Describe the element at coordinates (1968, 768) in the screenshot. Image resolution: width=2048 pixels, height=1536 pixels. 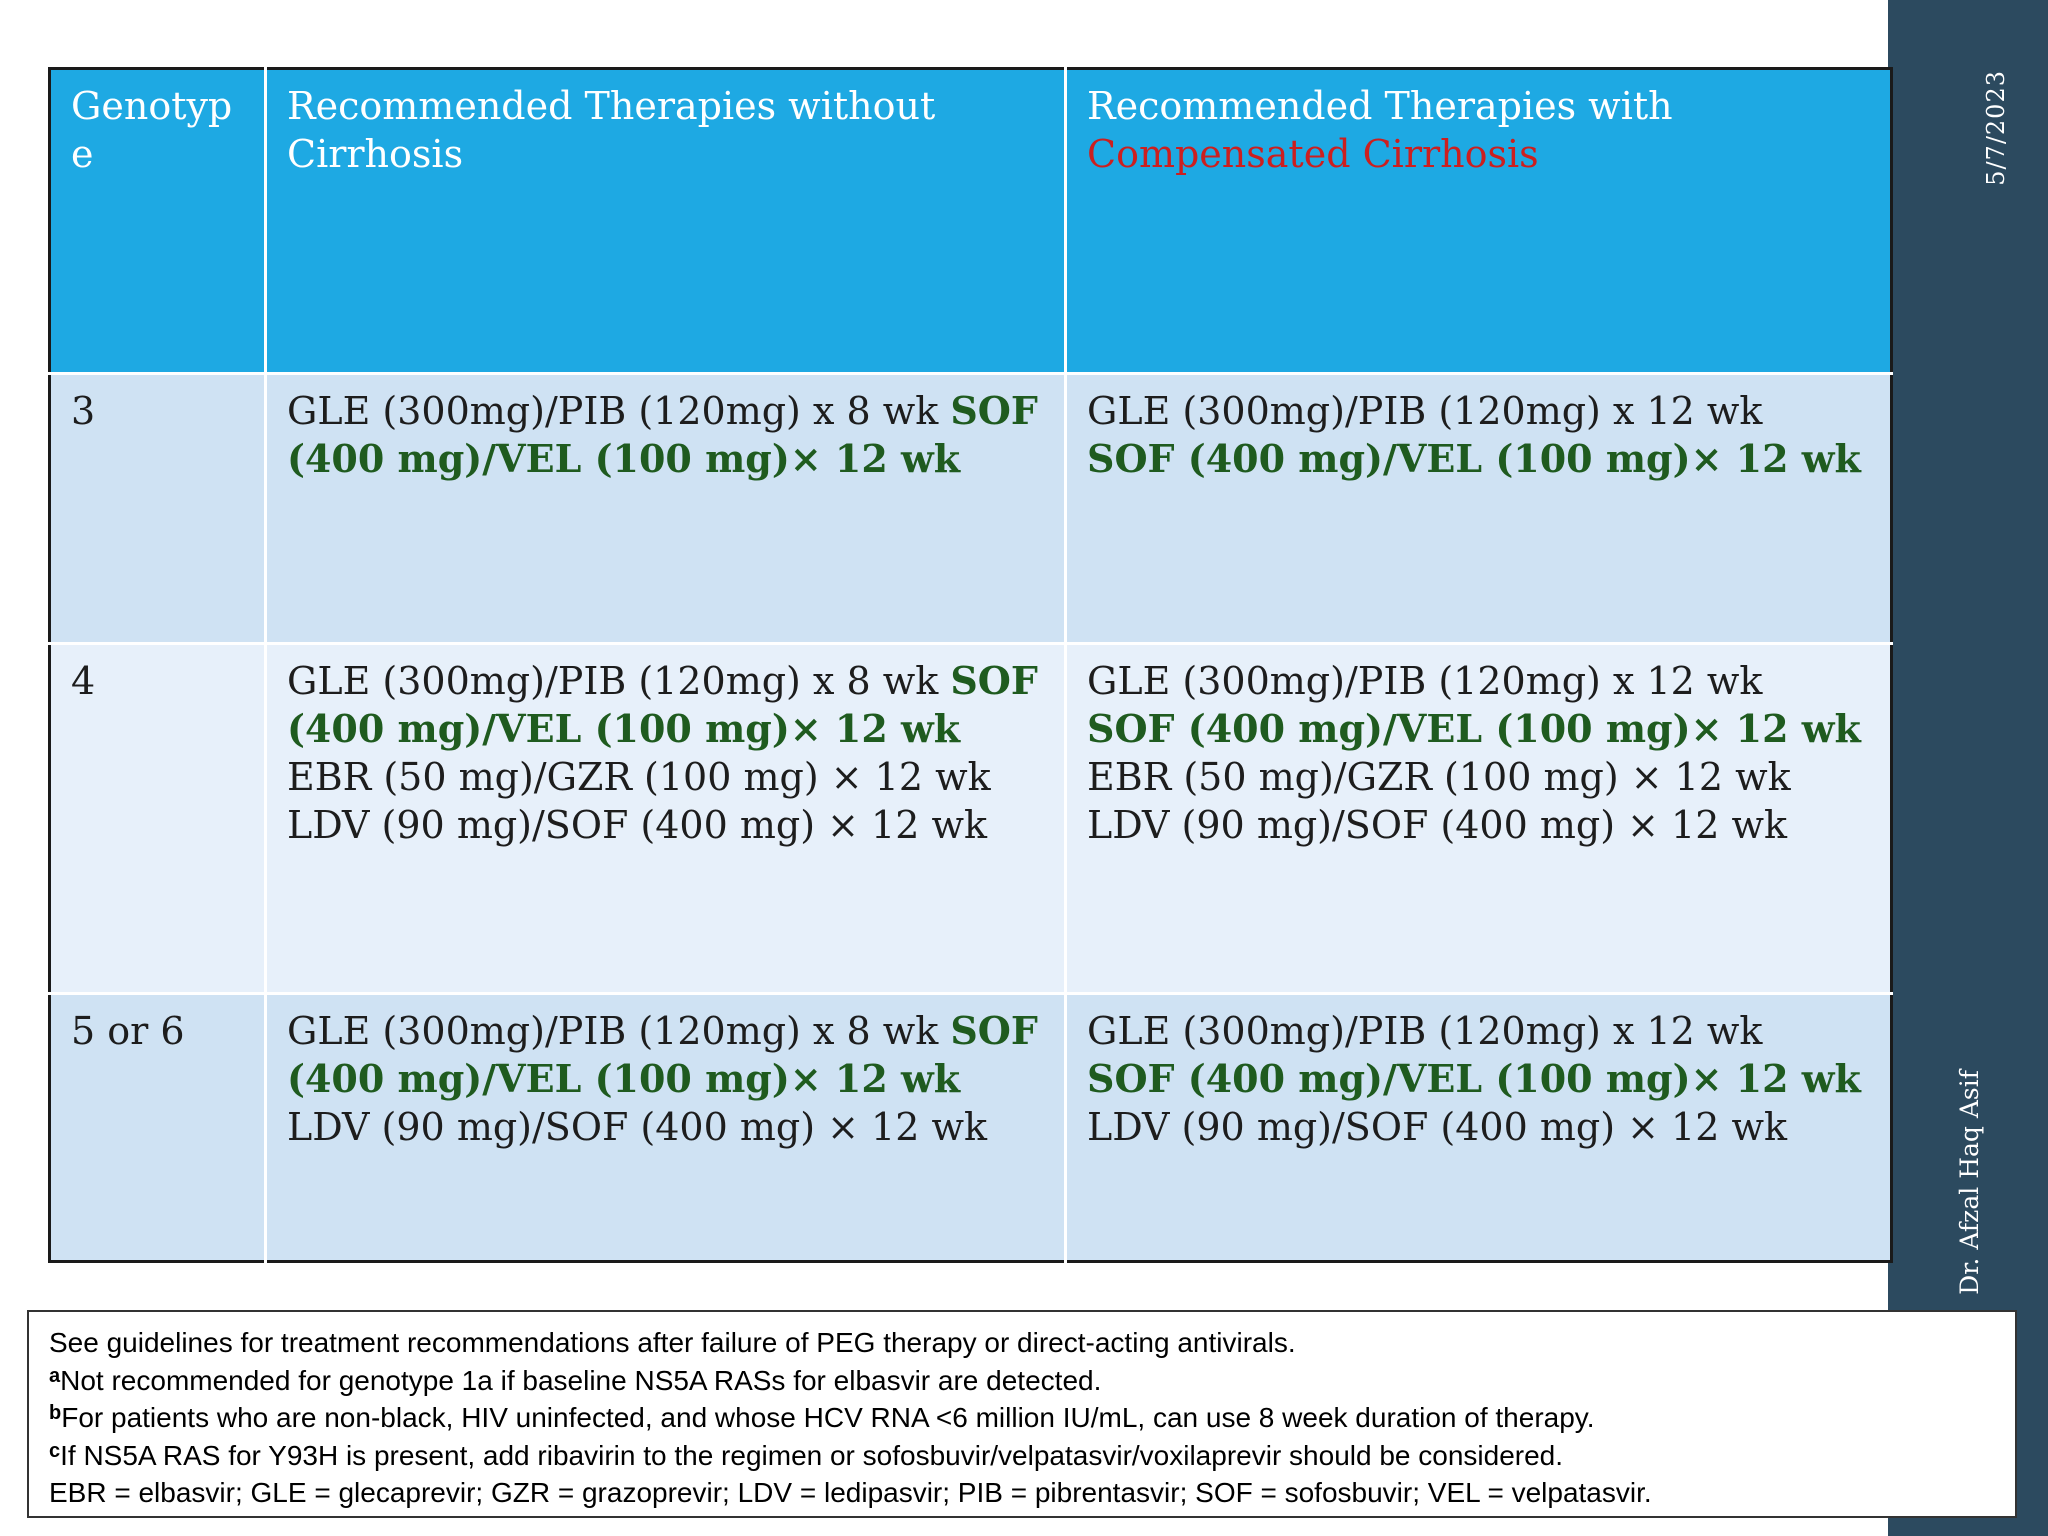
I see `slide-sidebar` at that location.